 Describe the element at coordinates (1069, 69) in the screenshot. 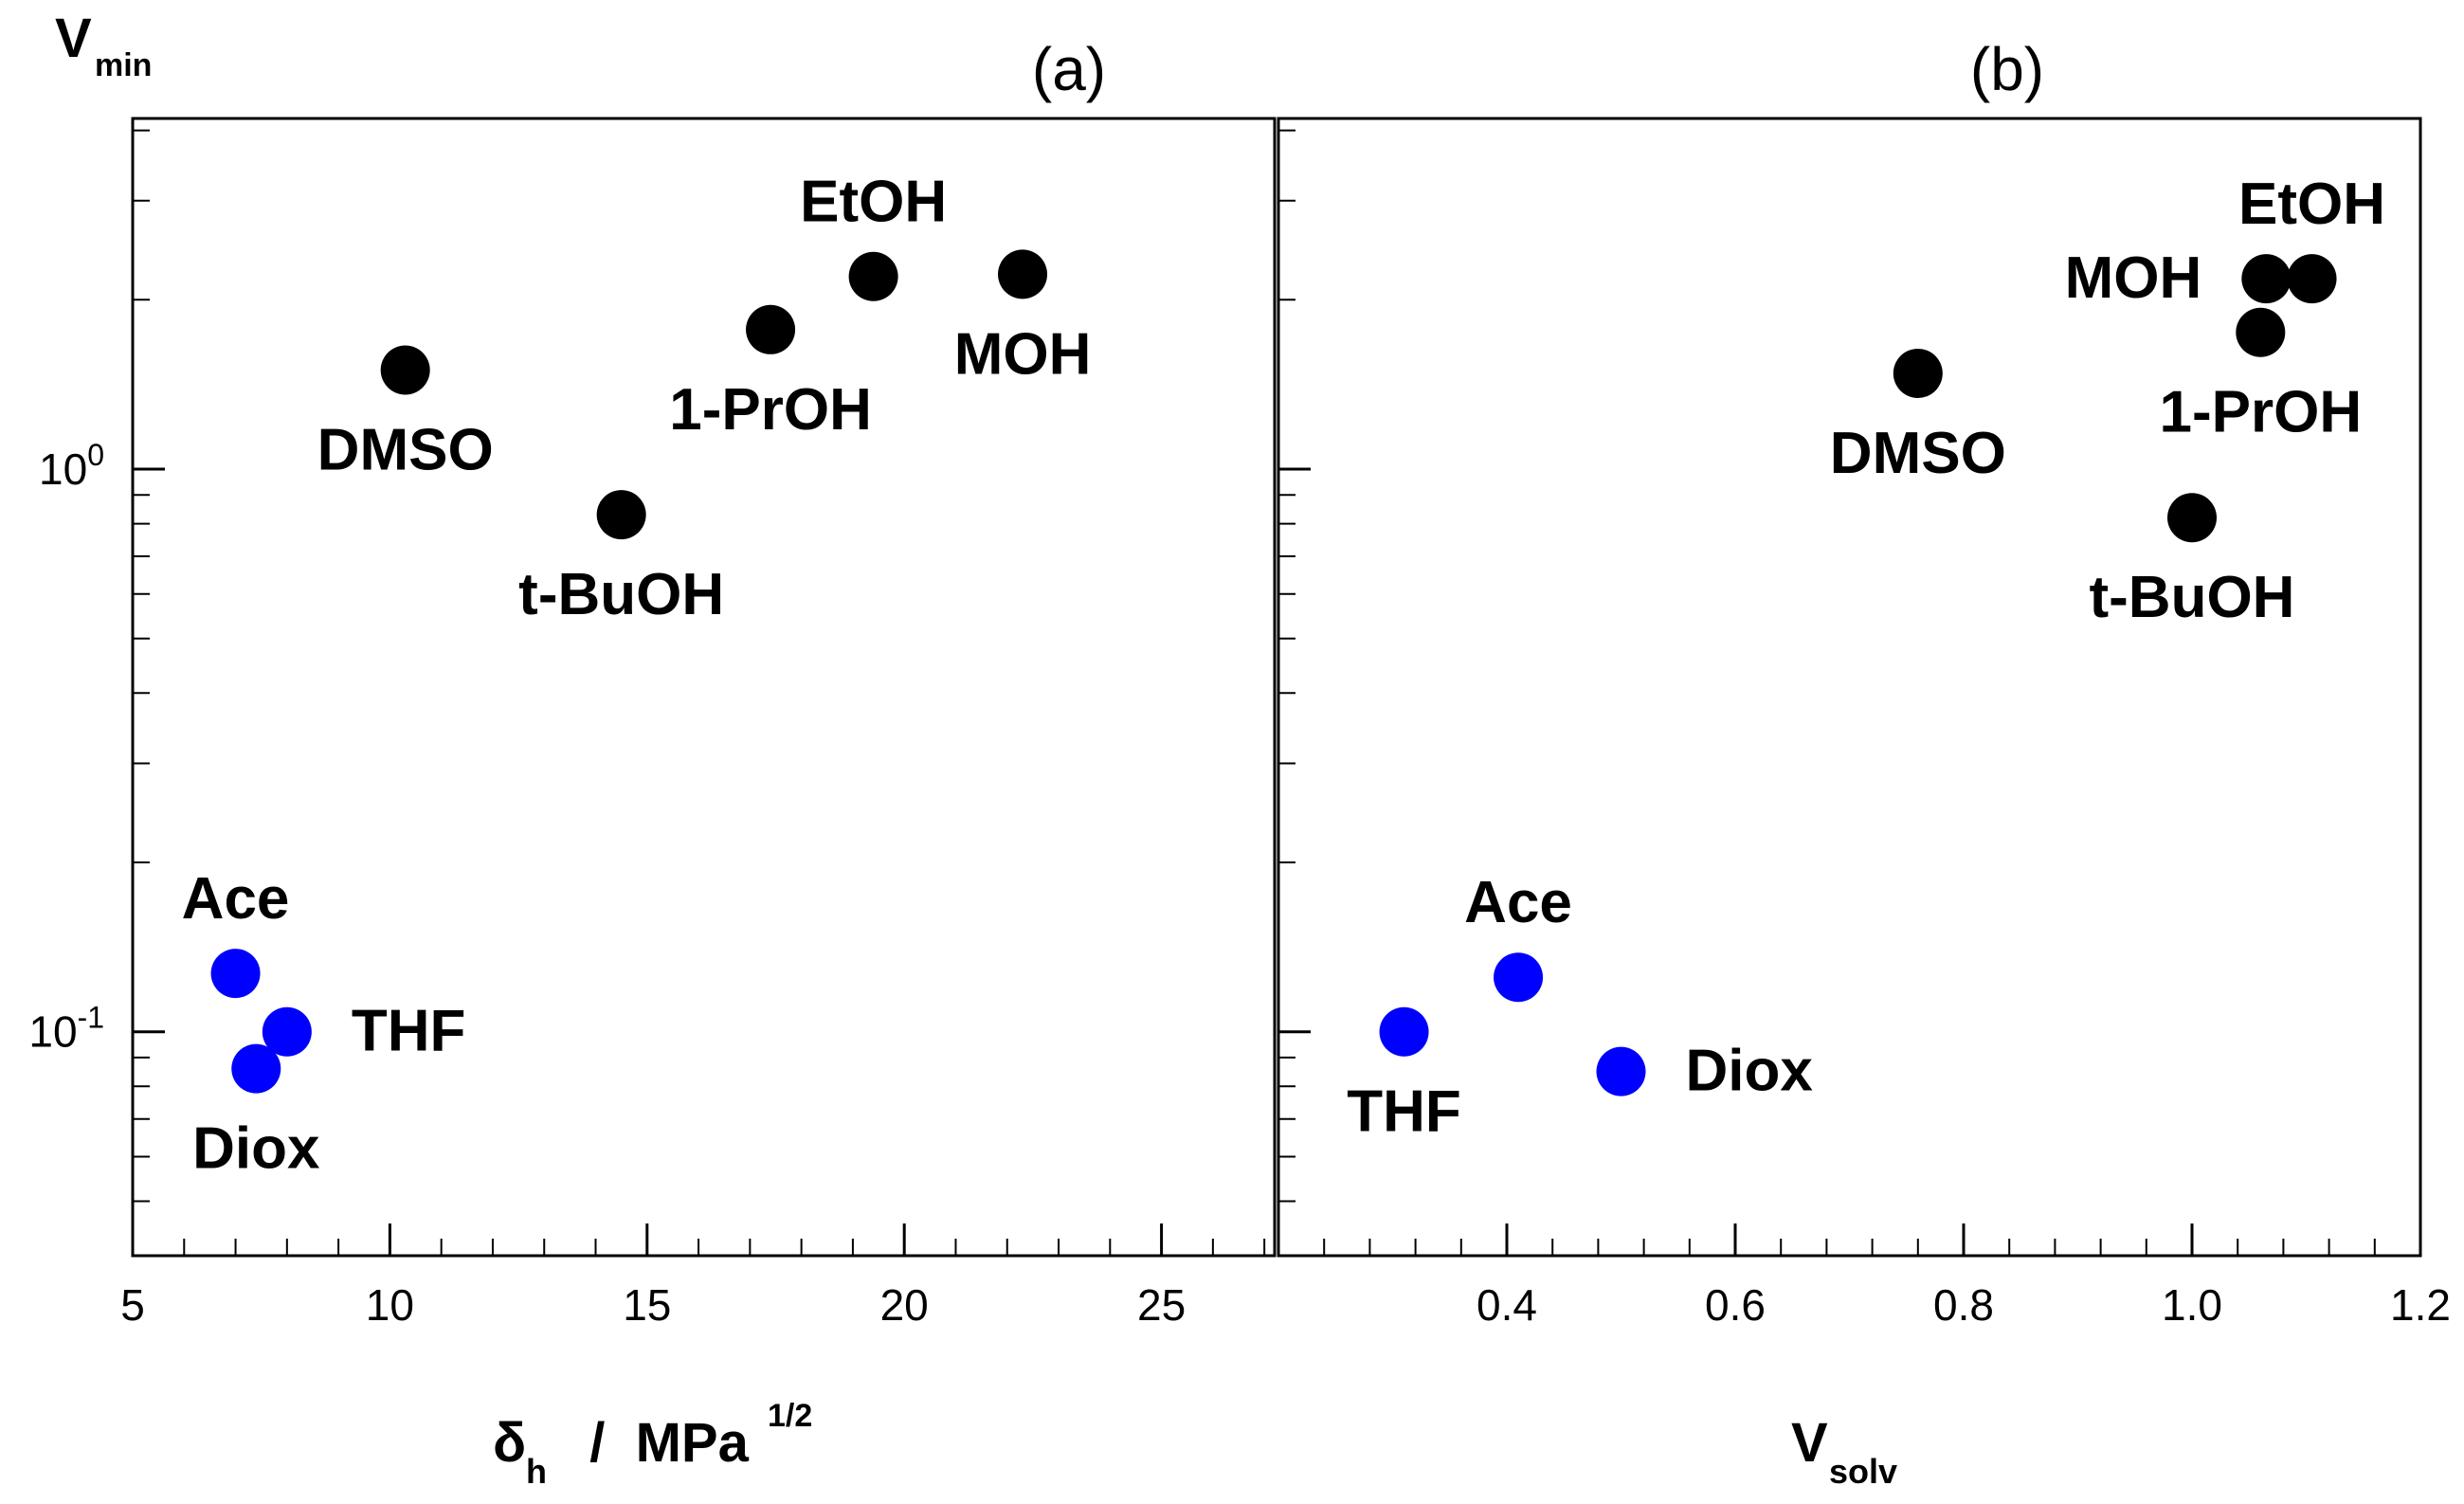

I see `panel-a-title: (a)` at that location.